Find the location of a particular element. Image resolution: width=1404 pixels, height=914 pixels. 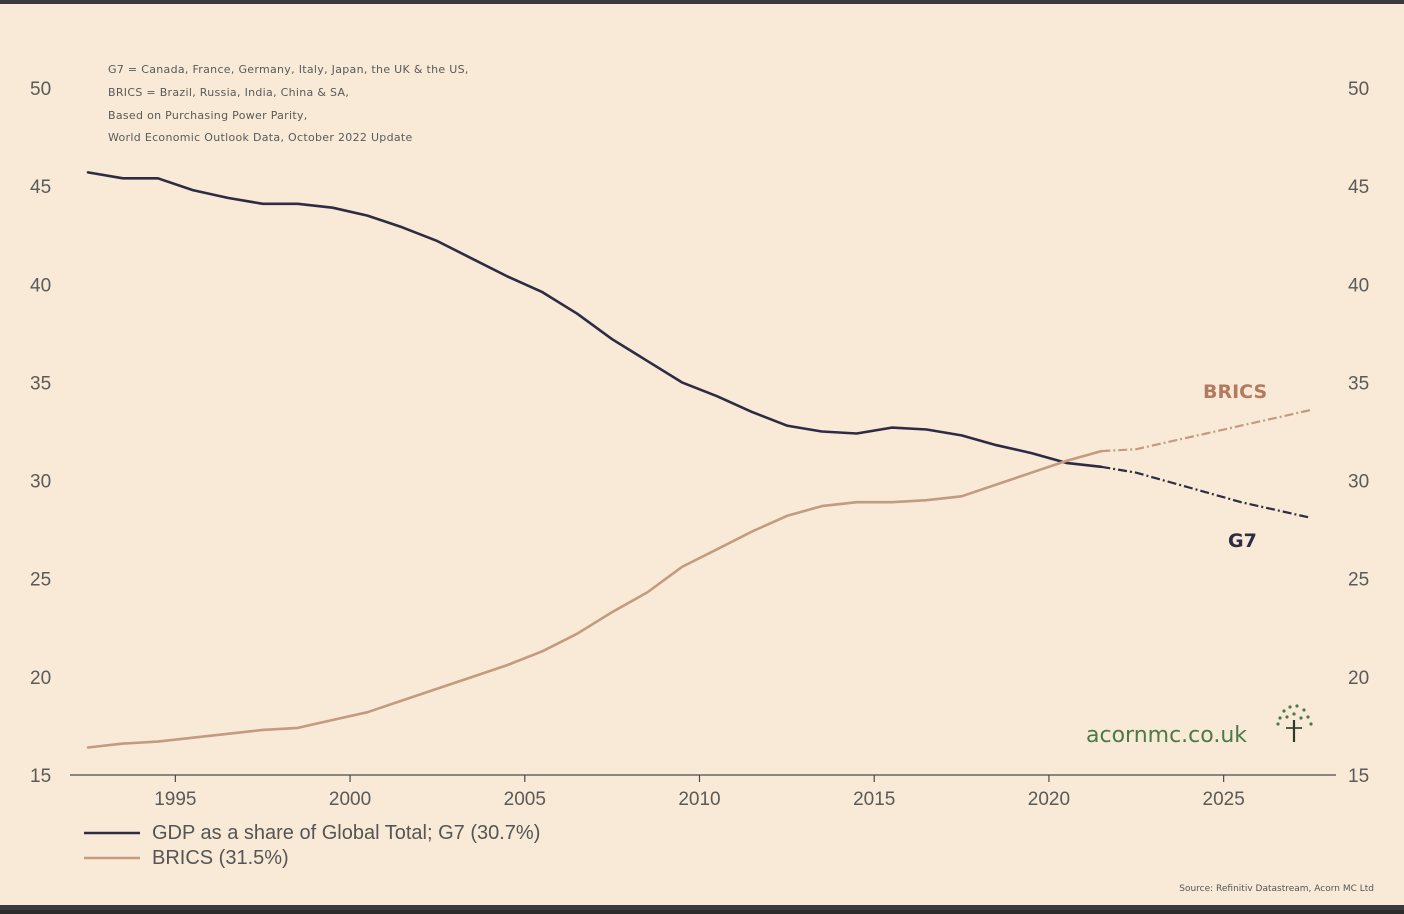

y-tick-label-right: 40 is located at coordinates (1358, 285).